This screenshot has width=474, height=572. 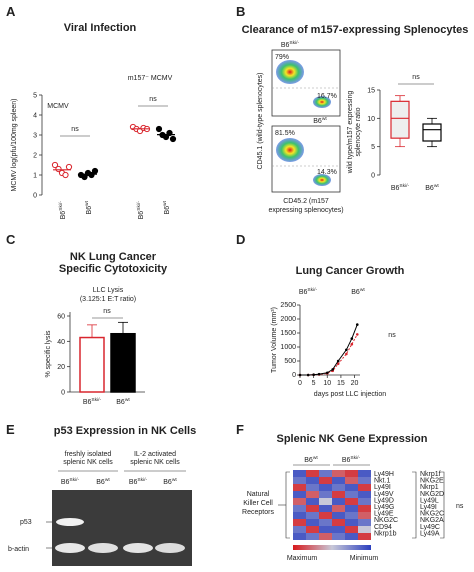 What do you see at coordinates (317, 121) in the screenshot?
I see `sample-label-base: B6` at bounding box center [317, 121].